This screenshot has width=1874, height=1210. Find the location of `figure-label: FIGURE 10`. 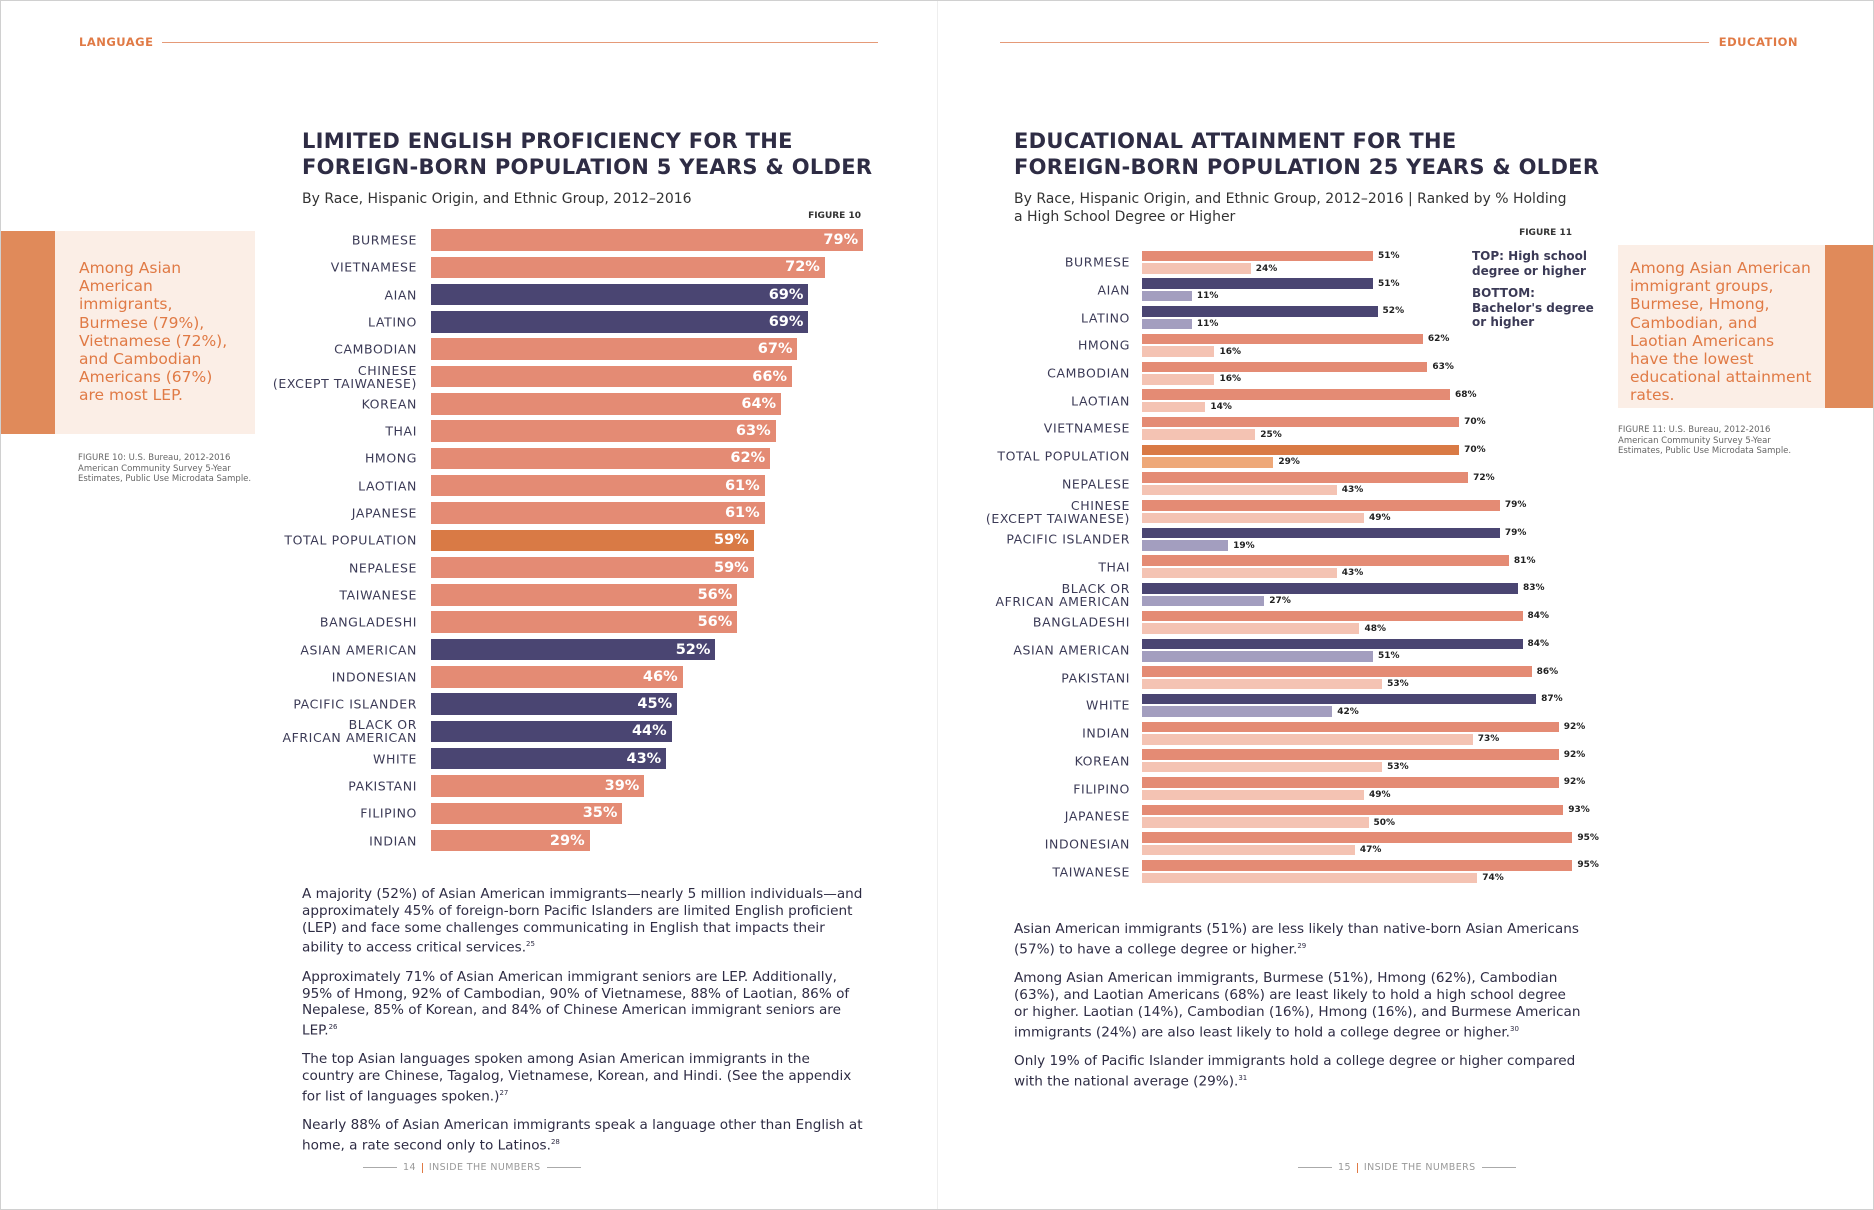

figure-label: FIGURE 10 is located at coordinates (834, 216).